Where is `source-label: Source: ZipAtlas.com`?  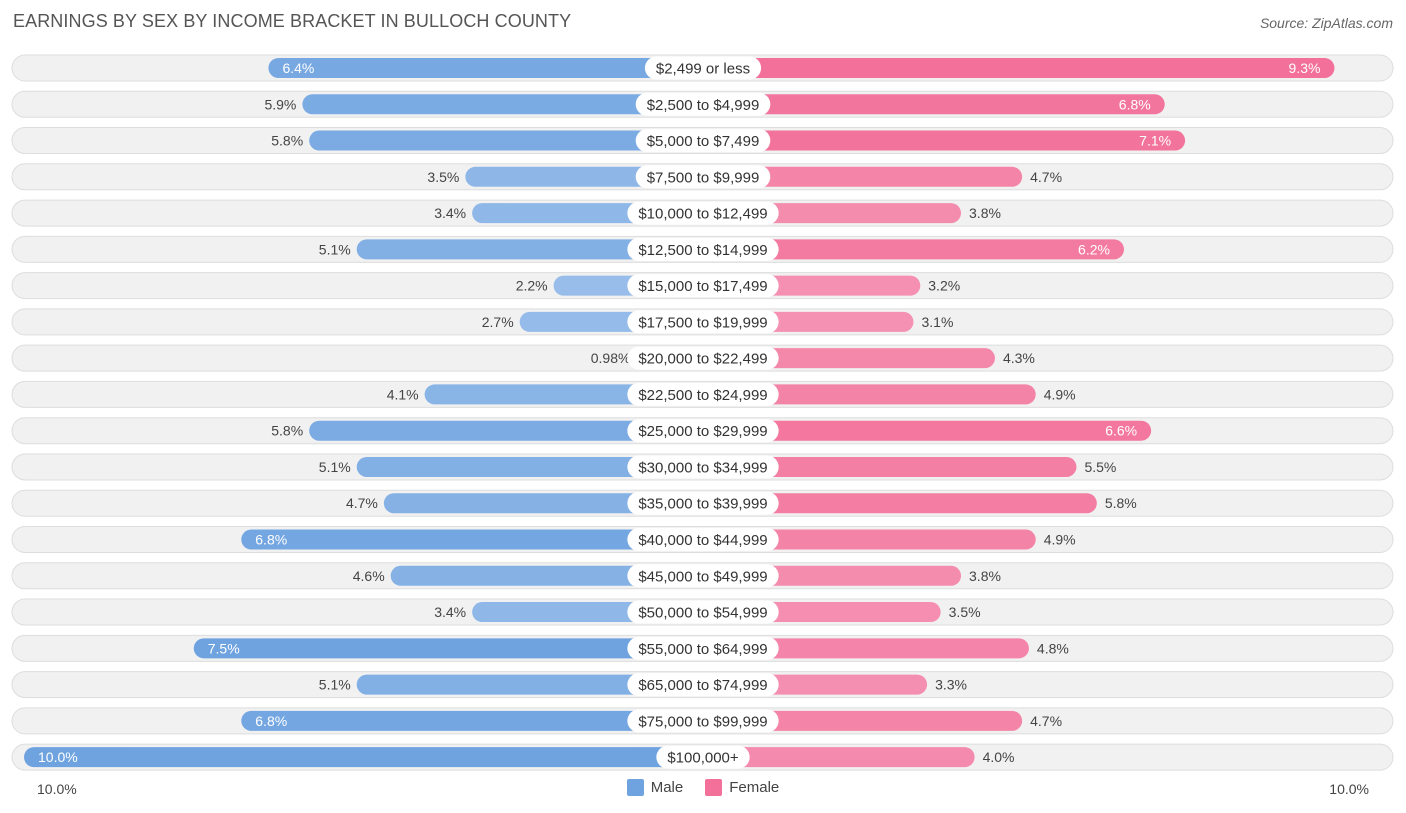
source-label: Source: ZipAtlas.com is located at coordinates (1326, 23).